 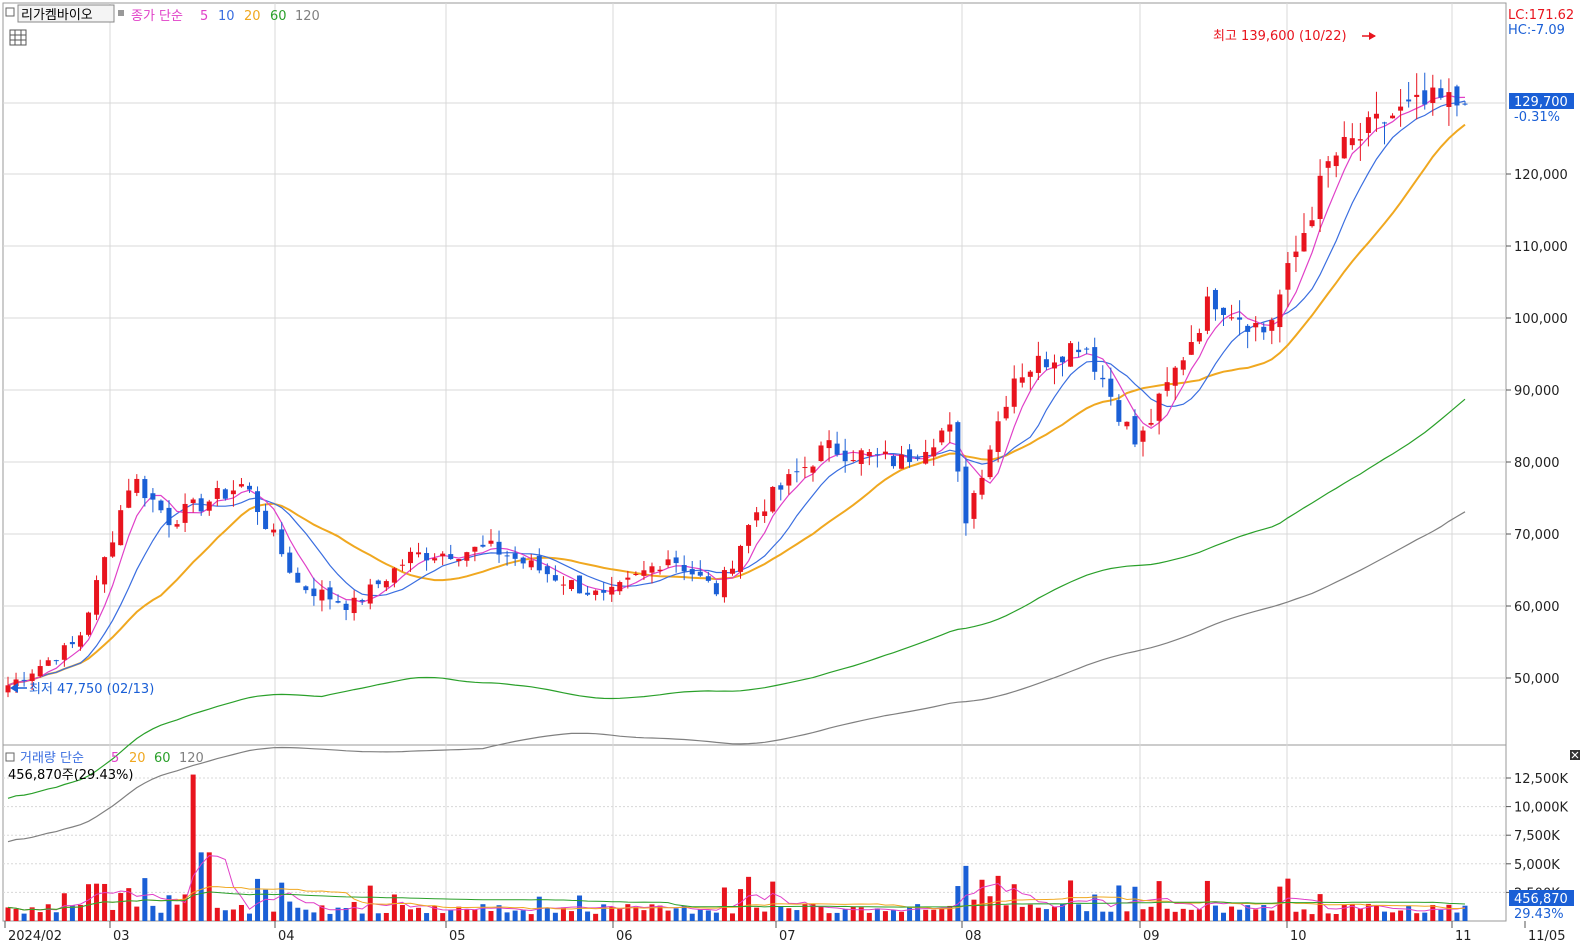 What do you see at coordinates (1294, 36) in the screenshot?
I see `high-annotation: 최고 139,600 (10/22)` at bounding box center [1294, 36].